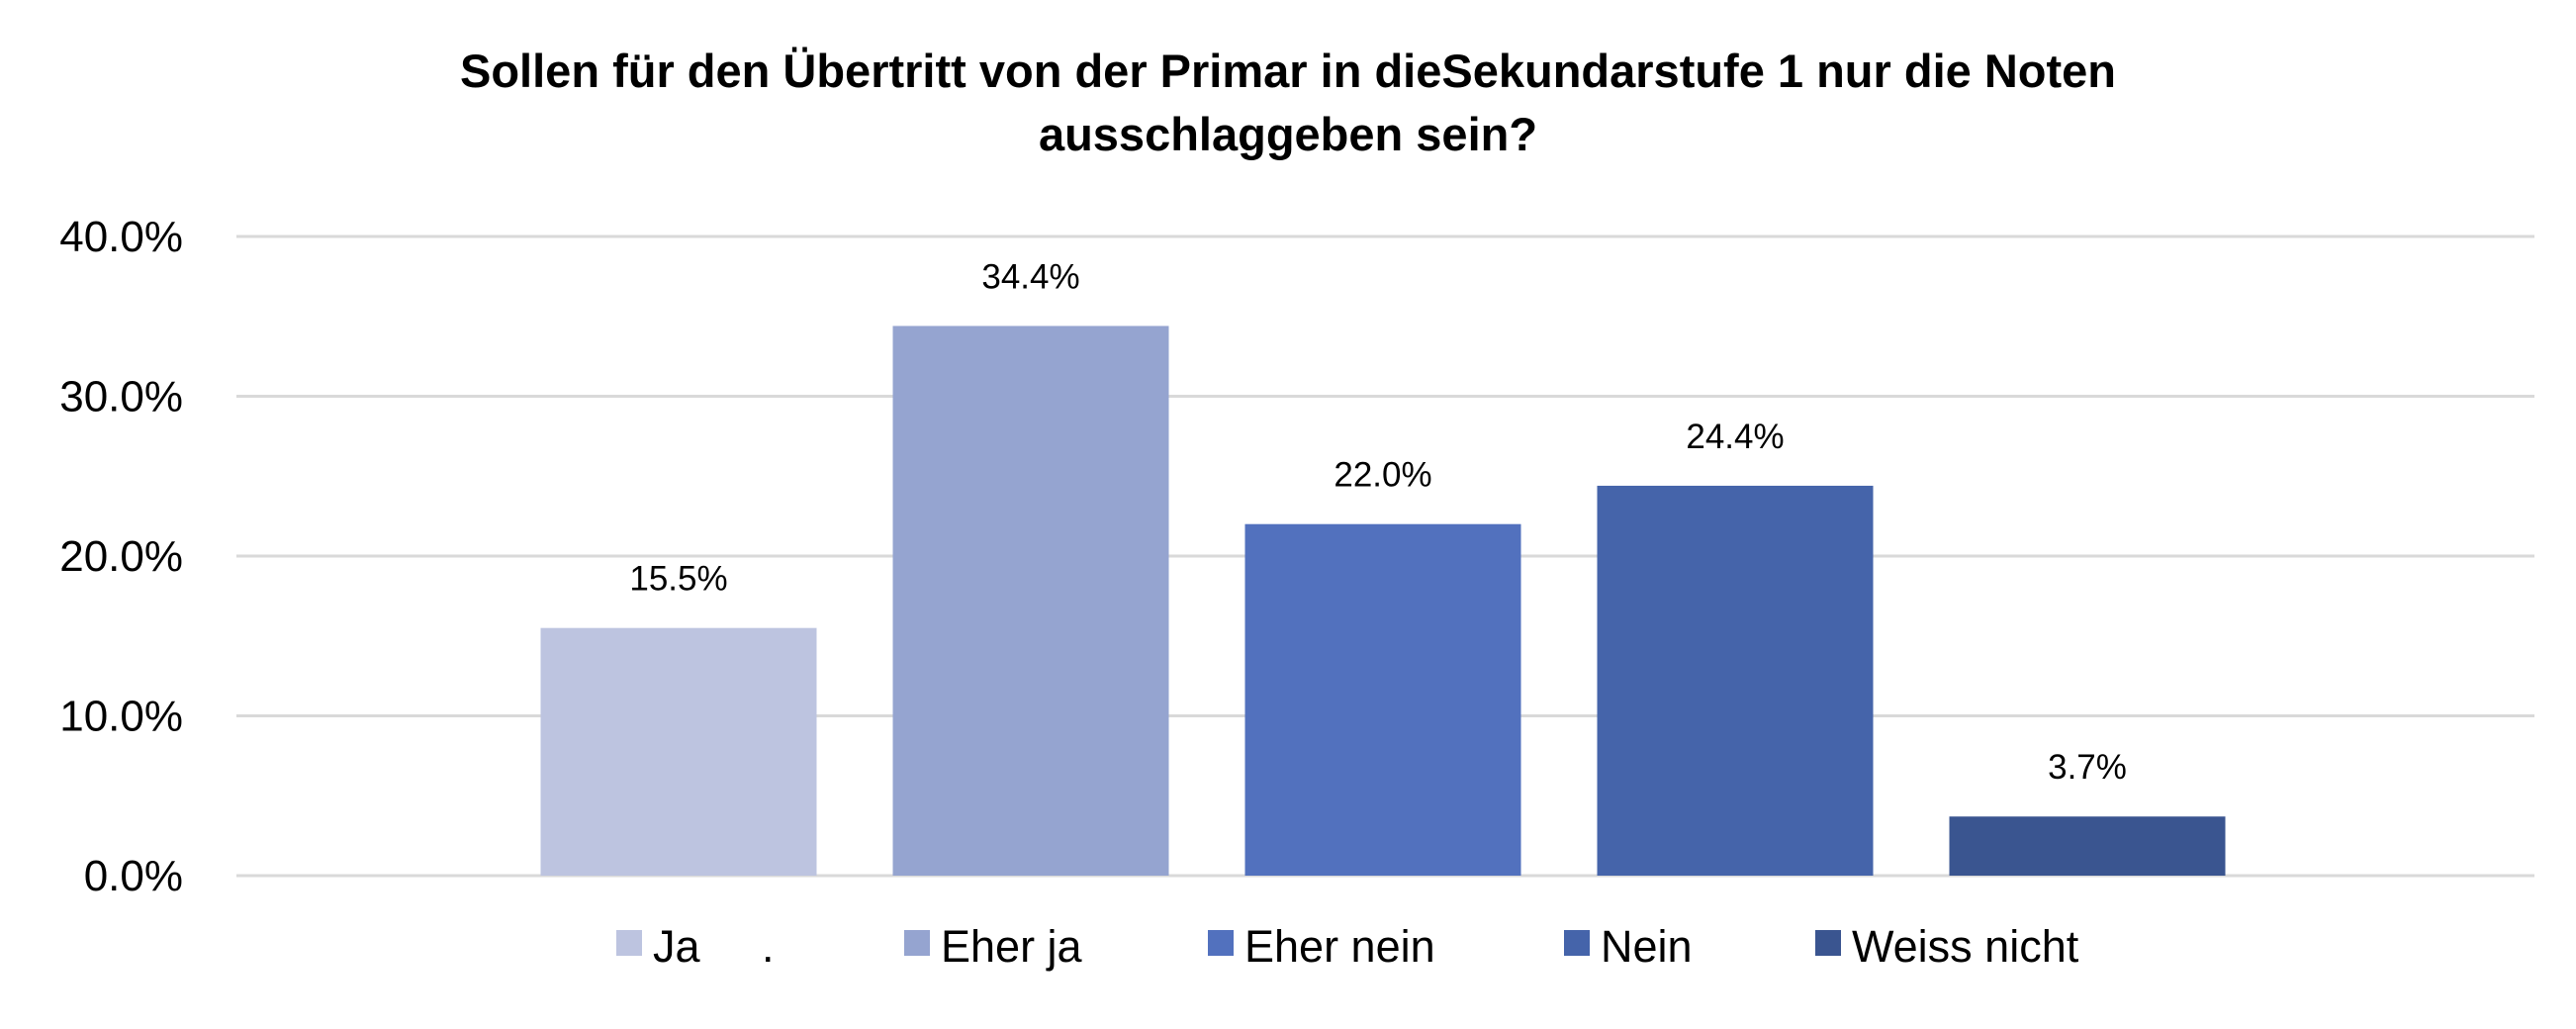 The height and width of the screenshot is (1029, 2576). What do you see at coordinates (1382, 475) in the screenshot?
I see `data-label: 22.0%` at bounding box center [1382, 475].